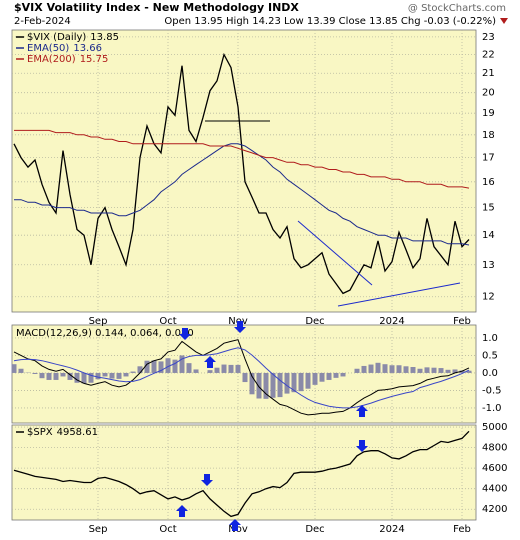  I want to click on y-tick-label: 4400, so click(494, 489).